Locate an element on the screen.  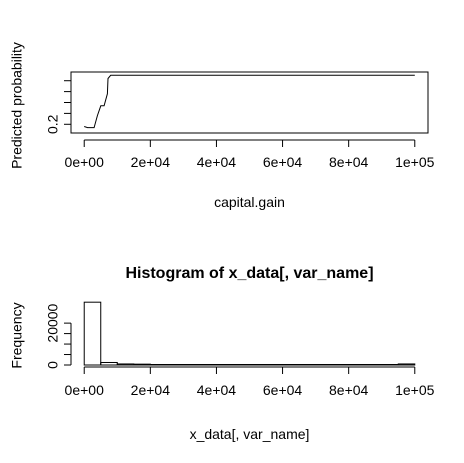
histogram-title: Histogram of x_data[, var_name] is located at coordinates (249, 273).